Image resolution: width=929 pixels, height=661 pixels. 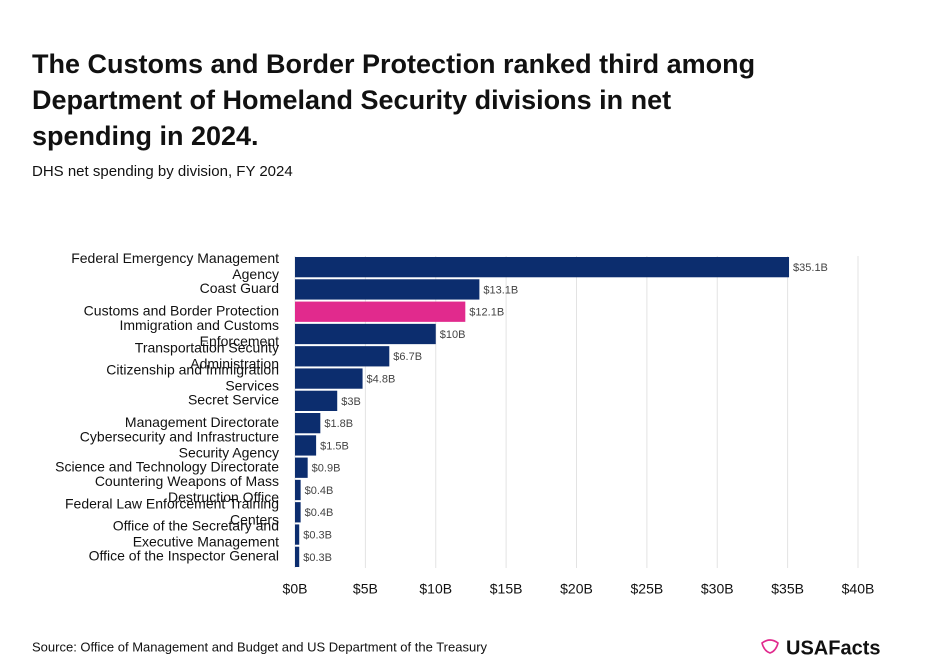 I want to click on y-tick-label: Federal Law Enforcement Training Centers, so click(x=172, y=511).